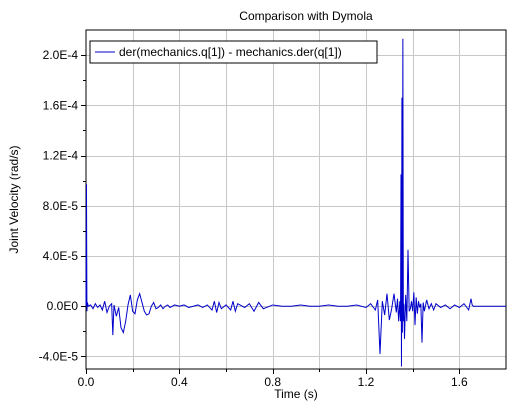 The image size is (531, 410). What do you see at coordinates (61, 55) in the screenshot?
I see `y-tick-label: 2.0E-4` at bounding box center [61, 55].